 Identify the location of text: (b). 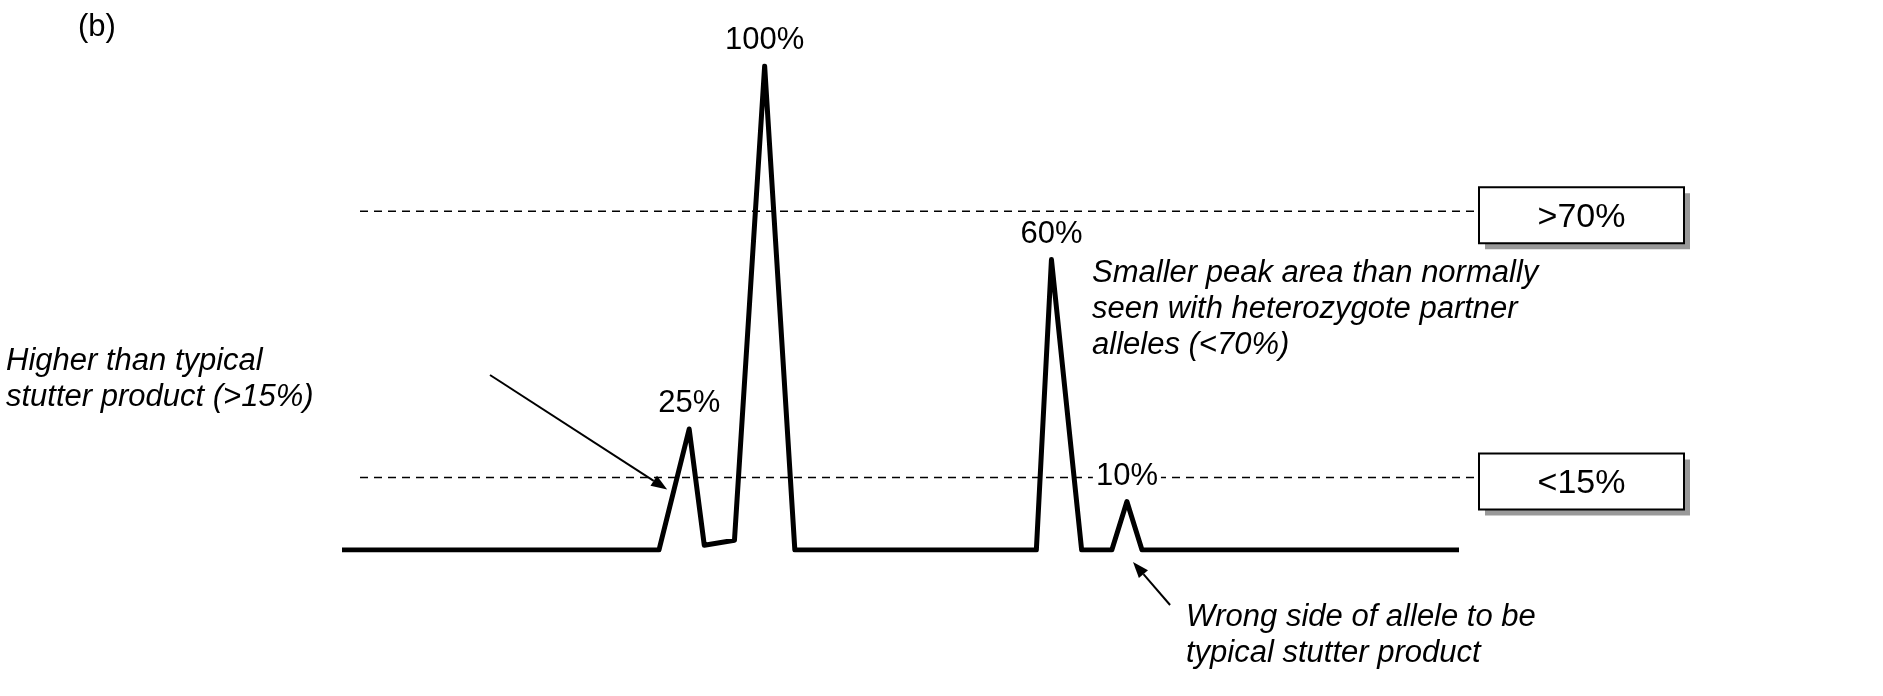
(97, 26).